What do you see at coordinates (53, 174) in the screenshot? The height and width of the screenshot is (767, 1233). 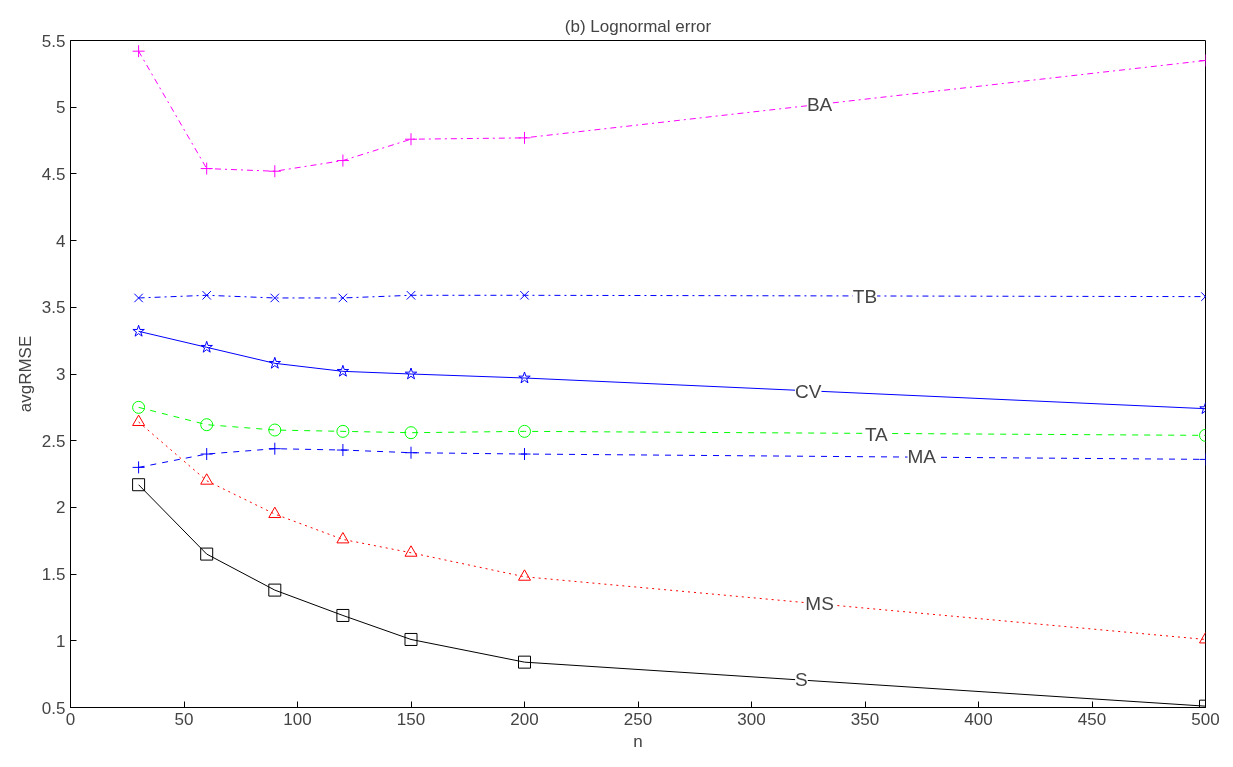 I see `y-tick-label: 4.5` at bounding box center [53, 174].